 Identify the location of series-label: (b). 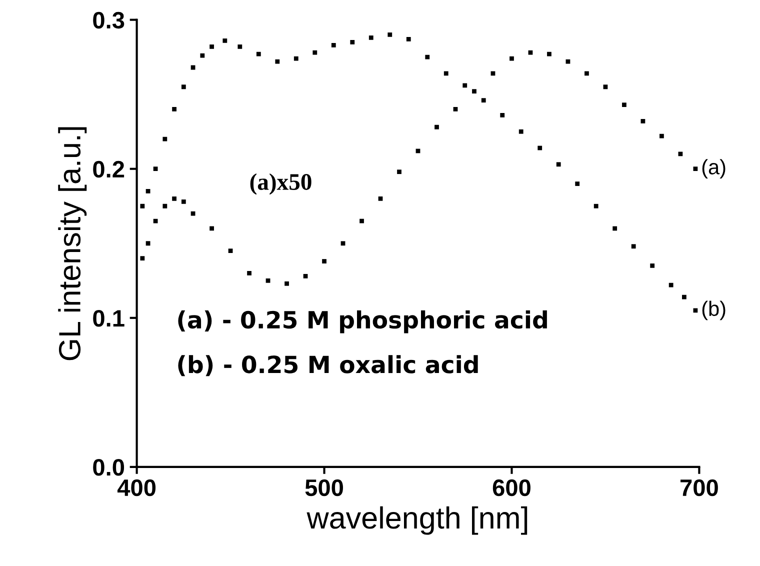
(714, 310).